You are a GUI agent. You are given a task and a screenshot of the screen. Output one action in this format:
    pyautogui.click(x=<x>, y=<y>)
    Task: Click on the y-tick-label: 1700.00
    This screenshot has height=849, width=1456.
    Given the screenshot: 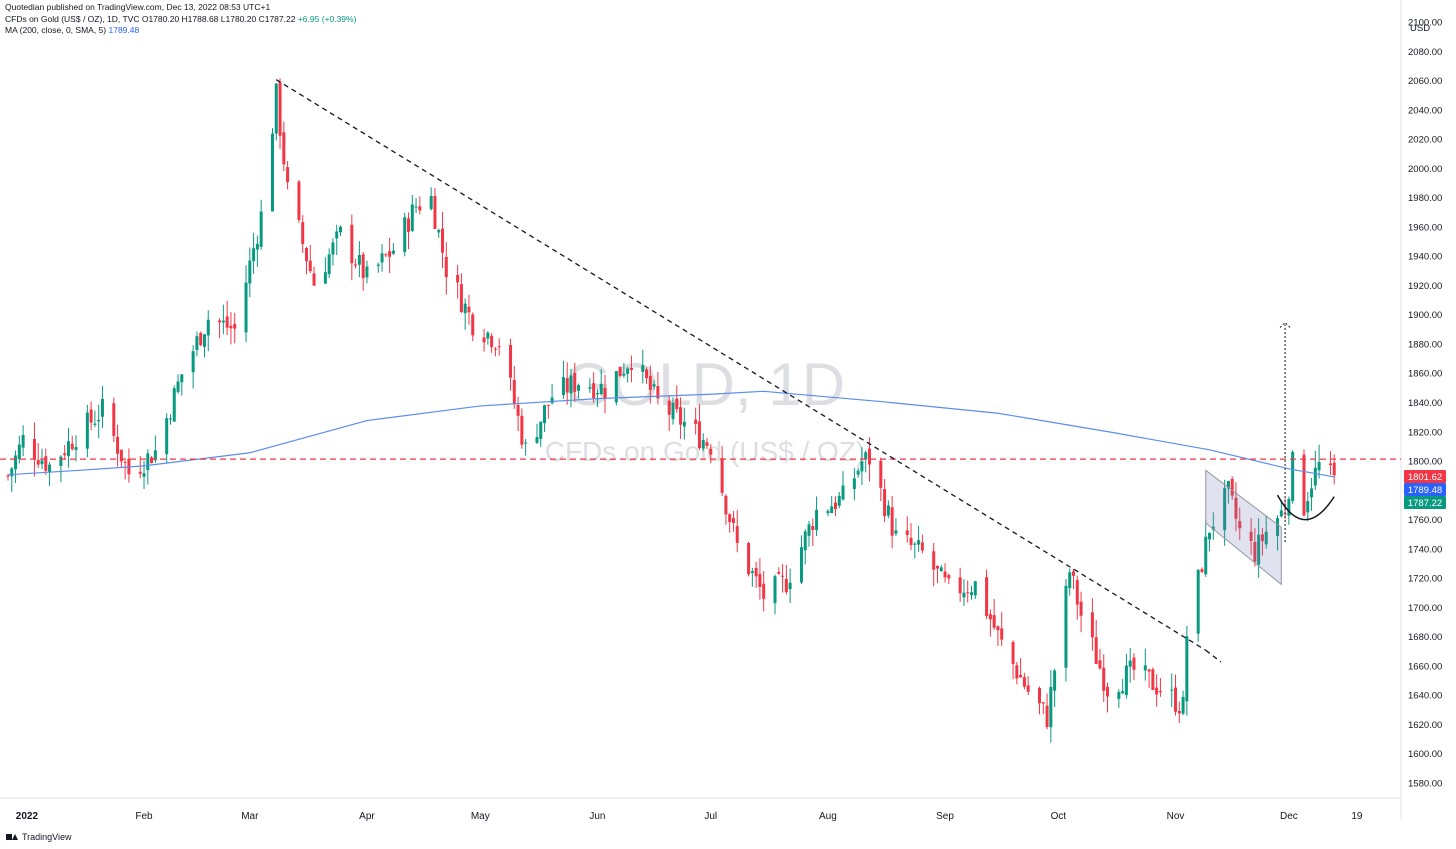 What is the action you would take?
    pyautogui.click(x=1425, y=608)
    